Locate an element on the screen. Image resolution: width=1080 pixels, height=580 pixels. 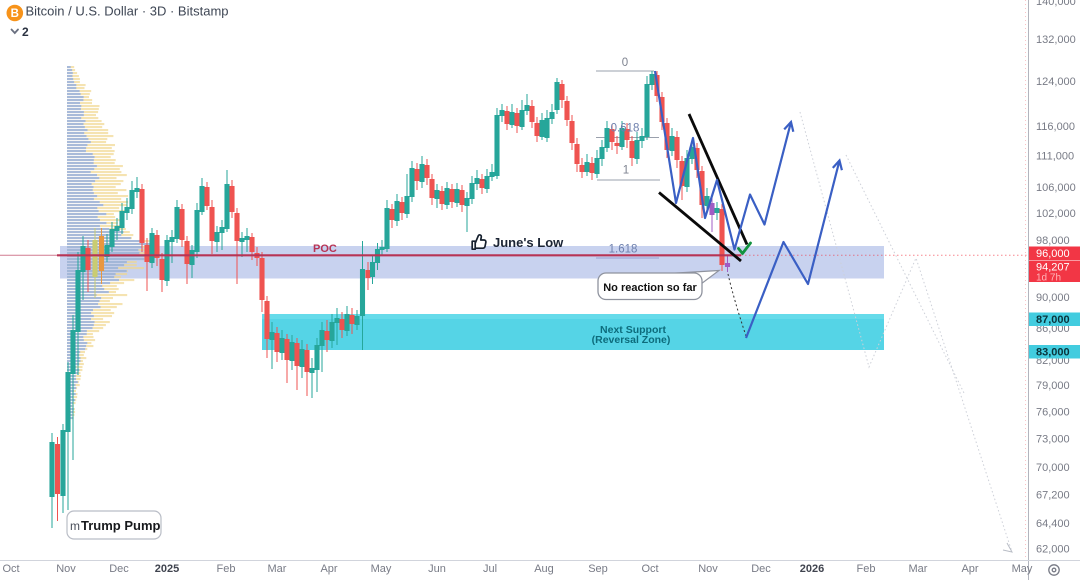
svg-text: 87,000 is located at coordinates (1053, 320).